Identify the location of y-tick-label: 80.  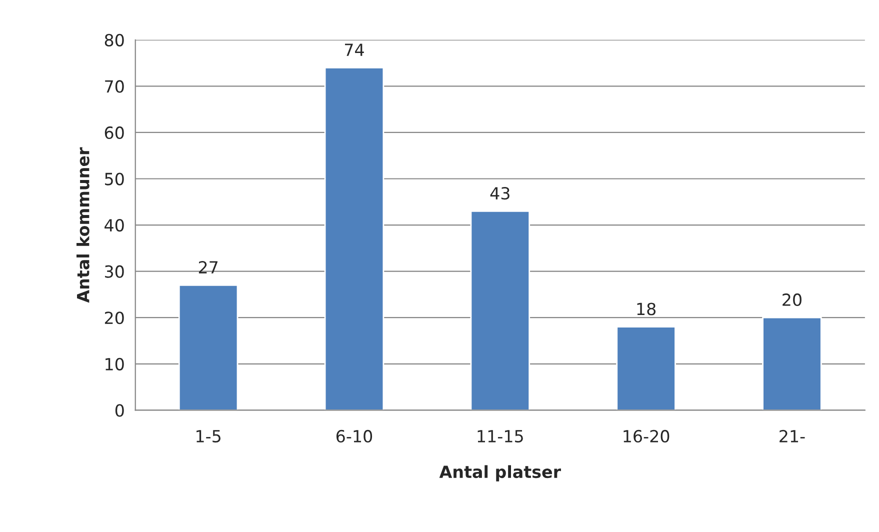
(114, 40).